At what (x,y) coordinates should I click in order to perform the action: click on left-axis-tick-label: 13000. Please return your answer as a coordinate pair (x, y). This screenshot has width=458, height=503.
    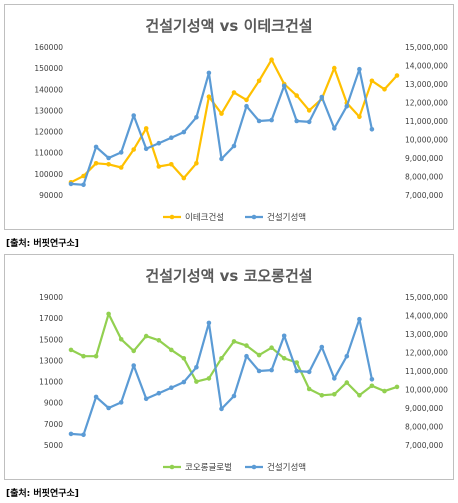
    Looking at the image, I should click on (51, 360).